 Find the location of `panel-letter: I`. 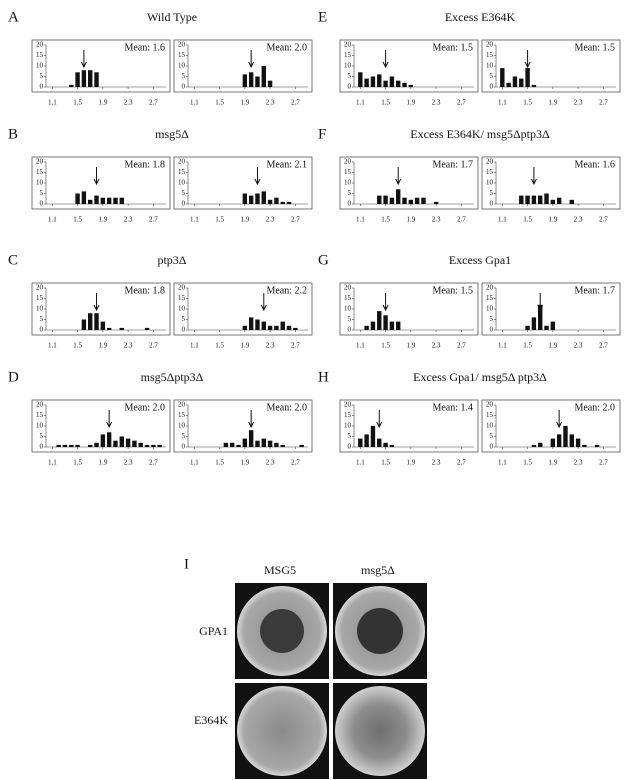

panel-letter: I is located at coordinates (186, 564).